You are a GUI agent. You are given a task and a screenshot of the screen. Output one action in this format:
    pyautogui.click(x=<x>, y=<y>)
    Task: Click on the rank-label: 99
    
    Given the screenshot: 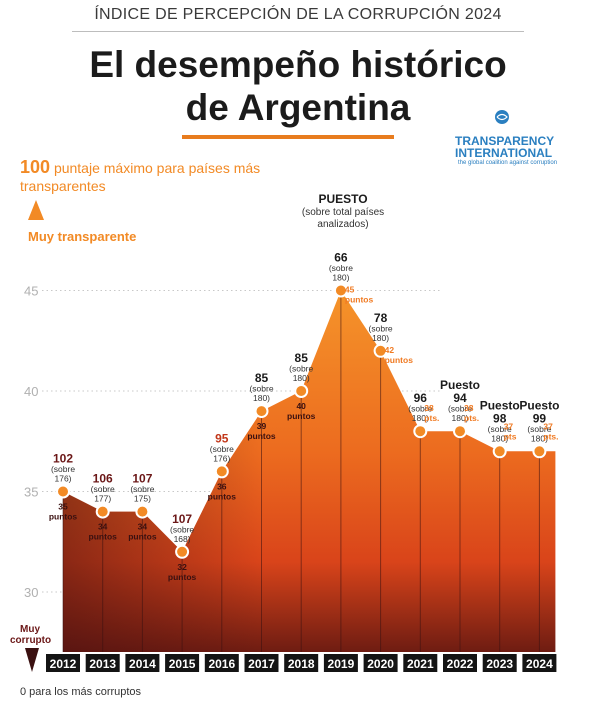 What is the action you would take?
    pyautogui.click(x=540, y=418)
    